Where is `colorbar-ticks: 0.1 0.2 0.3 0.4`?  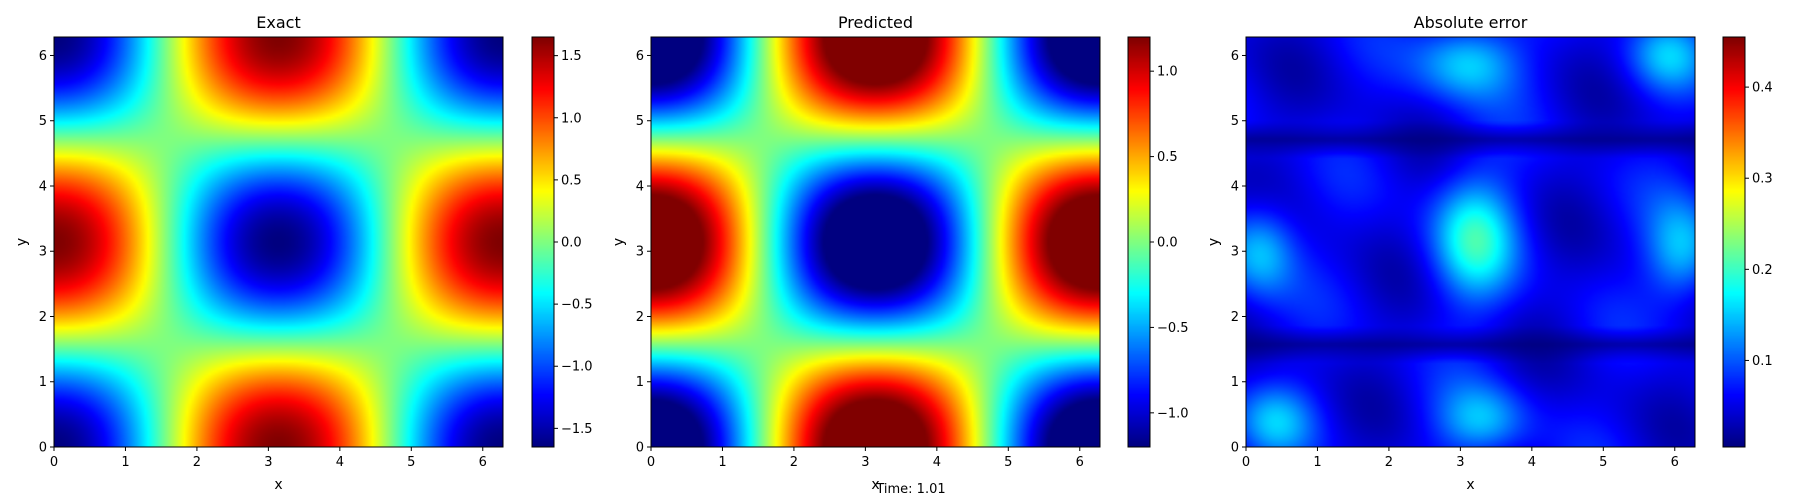 colorbar-ticks: 0.1 0.2 0.3 0.4 is located at coordinates (1759, 225).